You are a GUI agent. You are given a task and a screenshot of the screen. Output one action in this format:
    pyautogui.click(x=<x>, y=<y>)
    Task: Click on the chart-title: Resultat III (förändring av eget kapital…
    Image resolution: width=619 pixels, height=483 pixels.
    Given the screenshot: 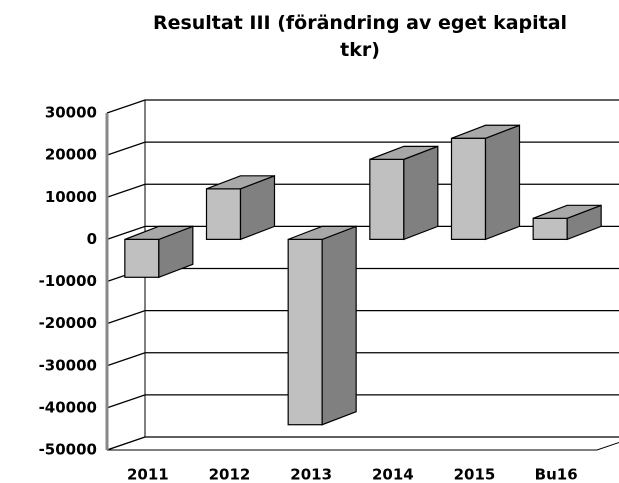 What is the action you would take?
    pyautogui.click(x=360, y=36)
    